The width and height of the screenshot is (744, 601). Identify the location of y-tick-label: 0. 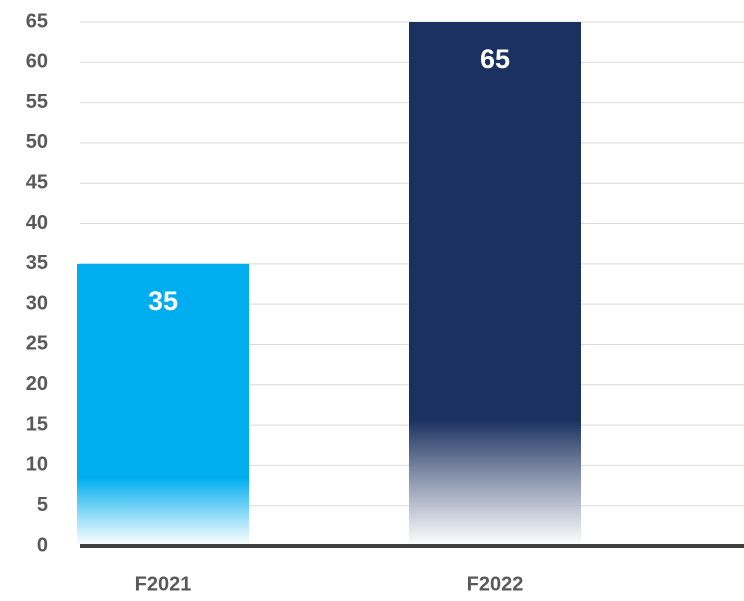
(42, 545).